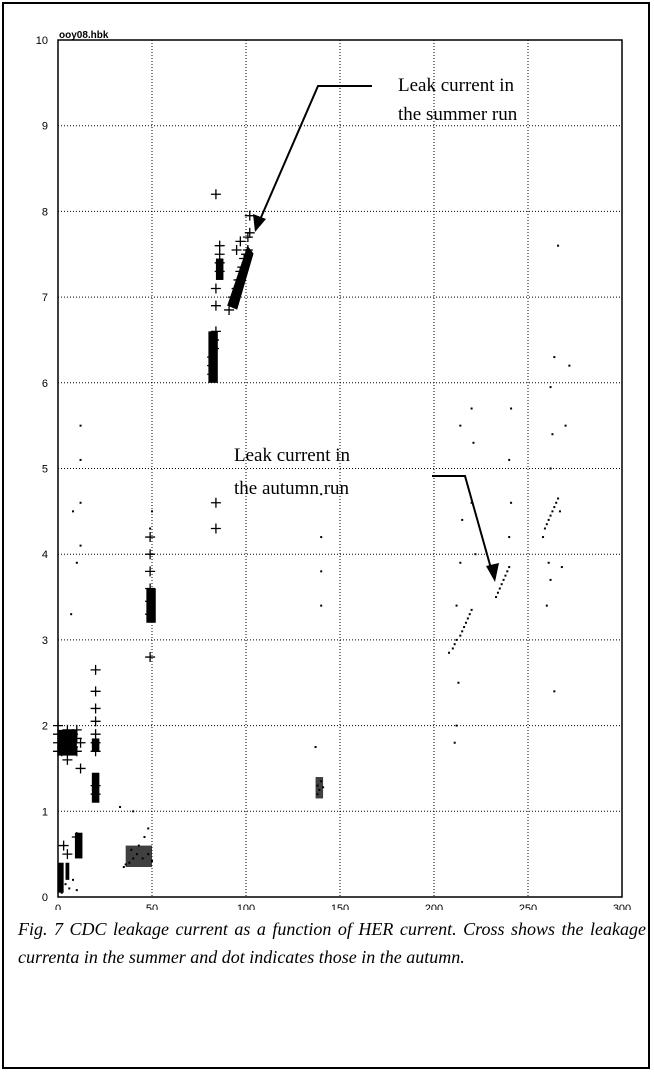  Describe the element at coordinates (492, 572) in the screenshot. I see `annotation-autumn-arrowhead` at that location.